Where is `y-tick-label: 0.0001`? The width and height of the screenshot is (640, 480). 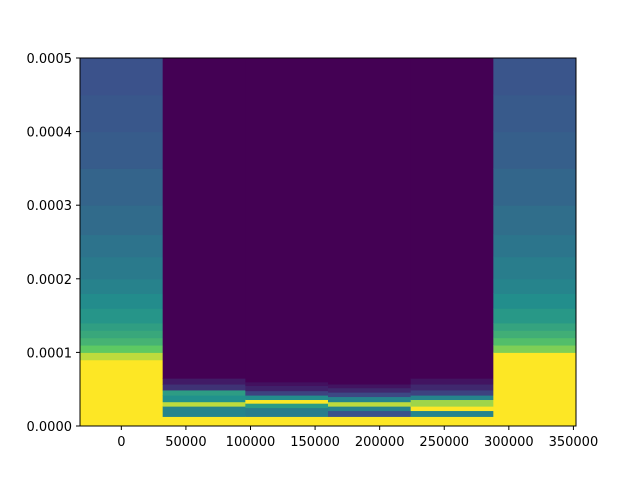
y-tick-label: 0.0001 is located at coordinates (50, 353).